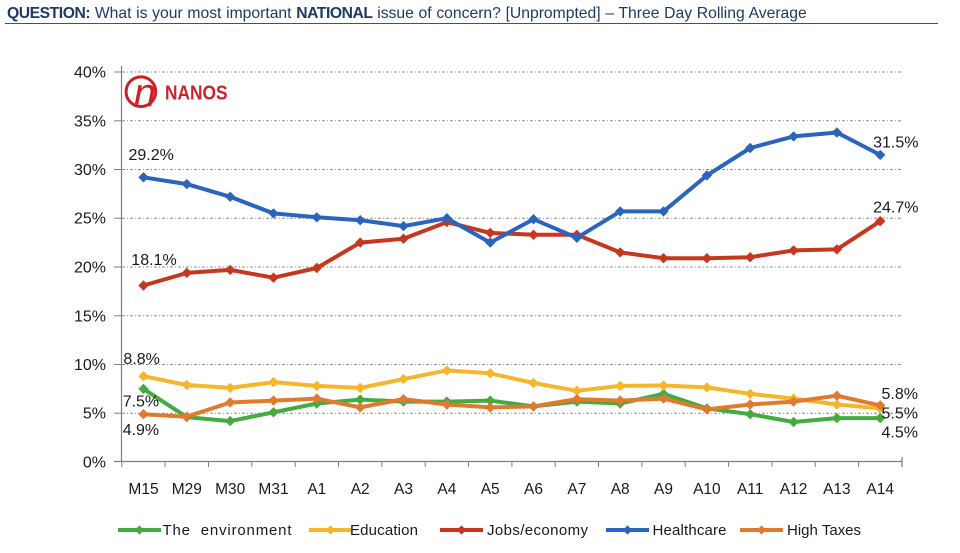 The image size is (960, 553). What do you see at coordinates (230, 489) in the screenshot?
I see `svg-text: M30` at bounding box center [230, 489].